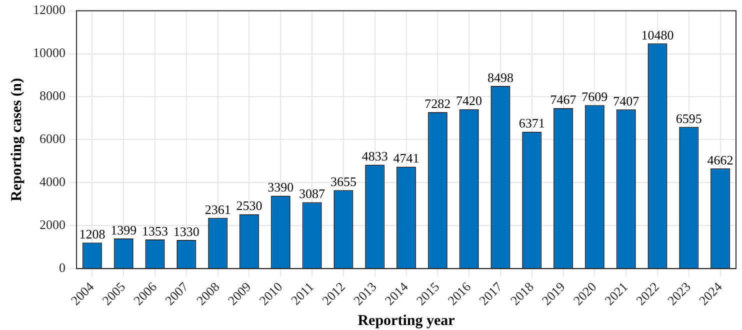  I want to click on data-label: 8498, so click(500, 77).